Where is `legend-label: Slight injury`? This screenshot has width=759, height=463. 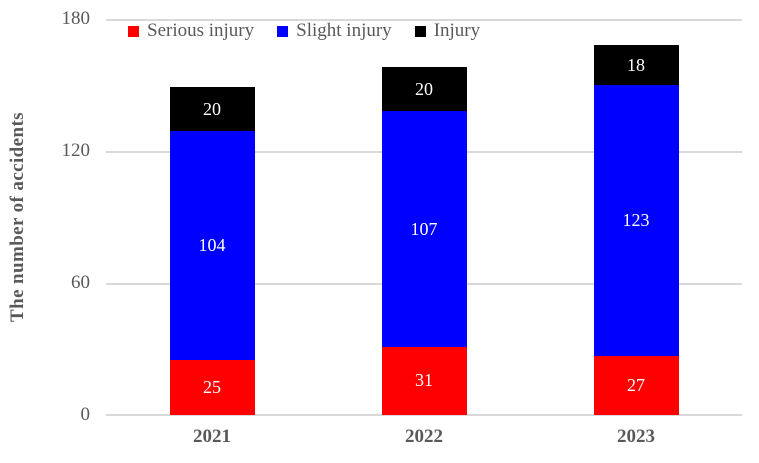 legend-label: Slight injury is located at coordinates (344, 30).